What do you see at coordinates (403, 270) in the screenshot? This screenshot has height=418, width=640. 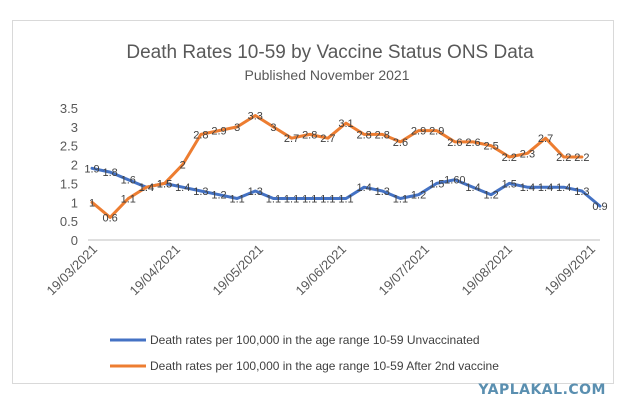 I see `x-tick-label: 19/07/2021` at bounding box center [403, 270].